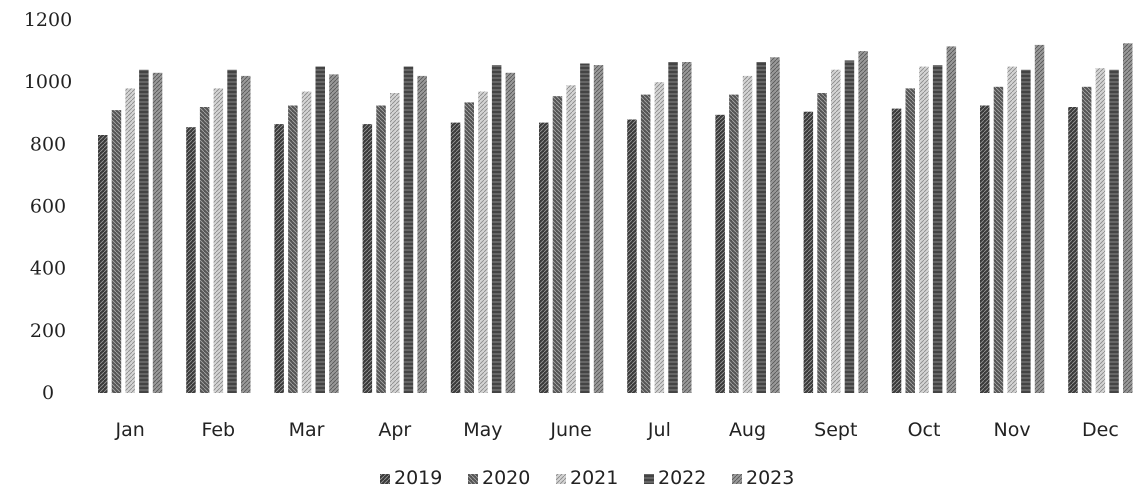 Image resolution: width=1146 pixels, height=492 pixels. Describe the element at coordinates (506, 478) in the screenshot. I see `legend-label: 2020` at that location.